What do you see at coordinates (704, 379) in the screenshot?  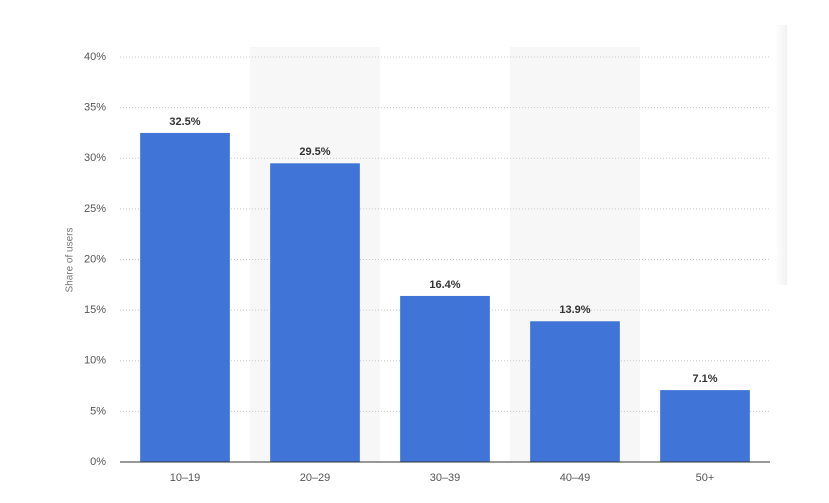 I see `value-label: 7.1%` at bounding box center [704, 379].